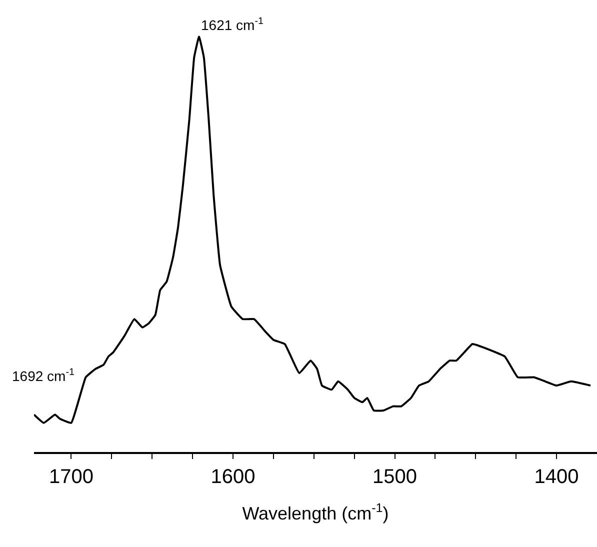  What do you see at coordinates (233, 477) in the screenshot?
I see `x-tick-label: 1600` at bounding box center [233, 477].